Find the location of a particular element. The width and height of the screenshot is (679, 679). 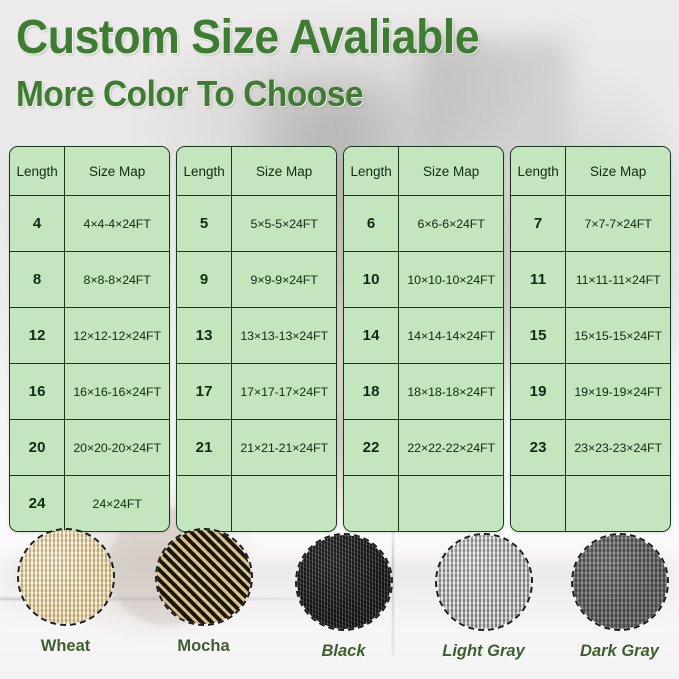

cell-length: 24 is located at coordinates (38, 503).